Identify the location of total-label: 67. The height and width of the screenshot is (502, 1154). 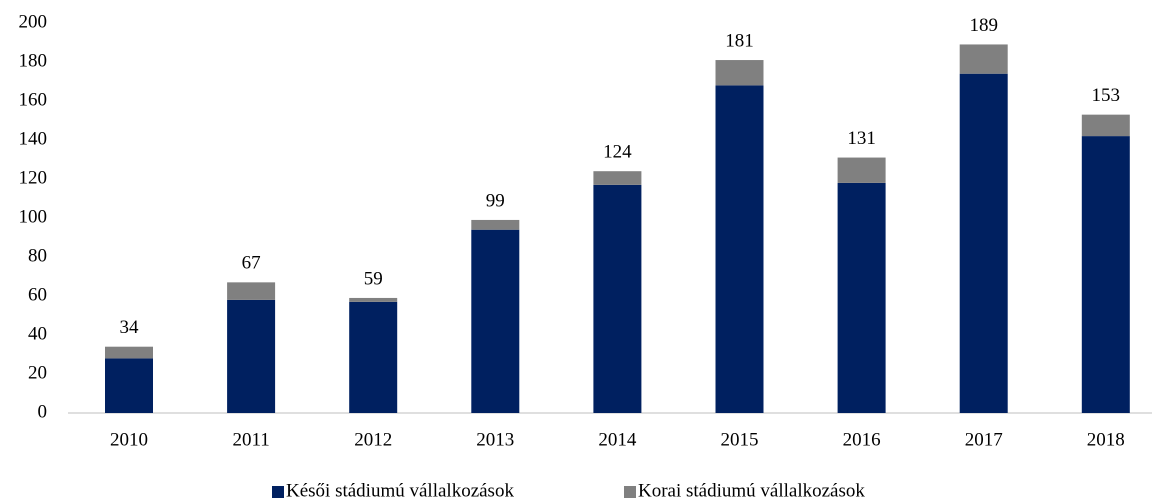
(251, 263).